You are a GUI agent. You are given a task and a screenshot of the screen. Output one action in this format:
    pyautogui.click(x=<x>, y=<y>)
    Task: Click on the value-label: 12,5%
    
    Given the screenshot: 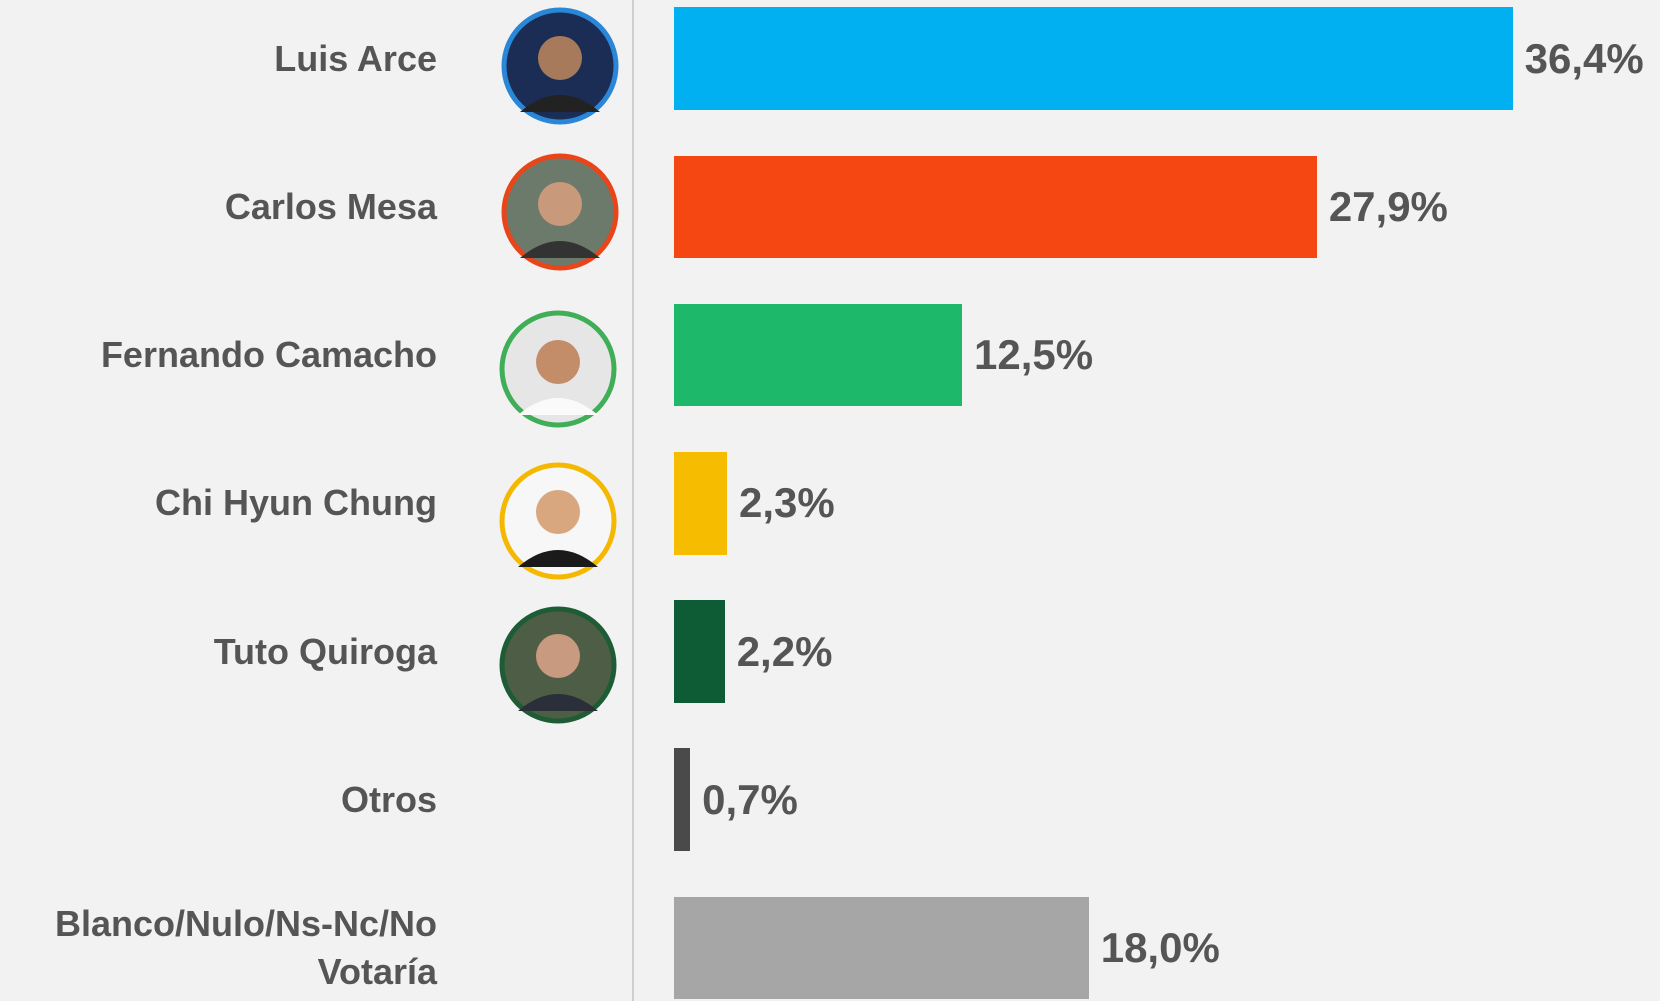 What is the action you would take?
    pyautogui.click(x=1034, y=355)
    